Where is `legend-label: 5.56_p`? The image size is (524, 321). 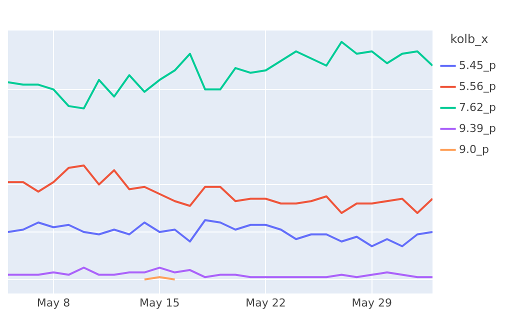
legend-label: 5.56_p is located at coordinates (477, 86).